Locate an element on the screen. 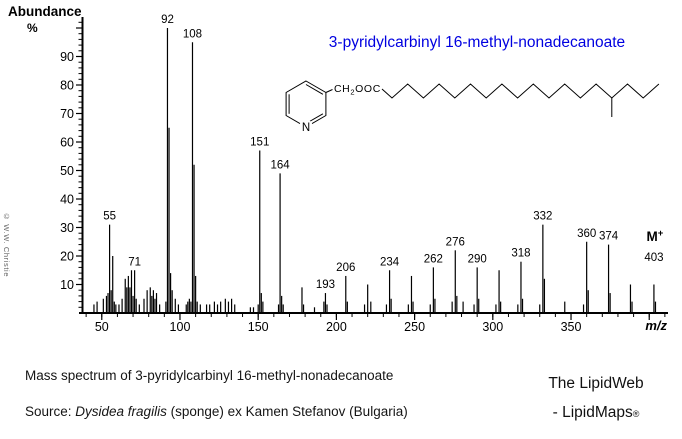  pyridine-ring: N is located at coordinates (306, 107).